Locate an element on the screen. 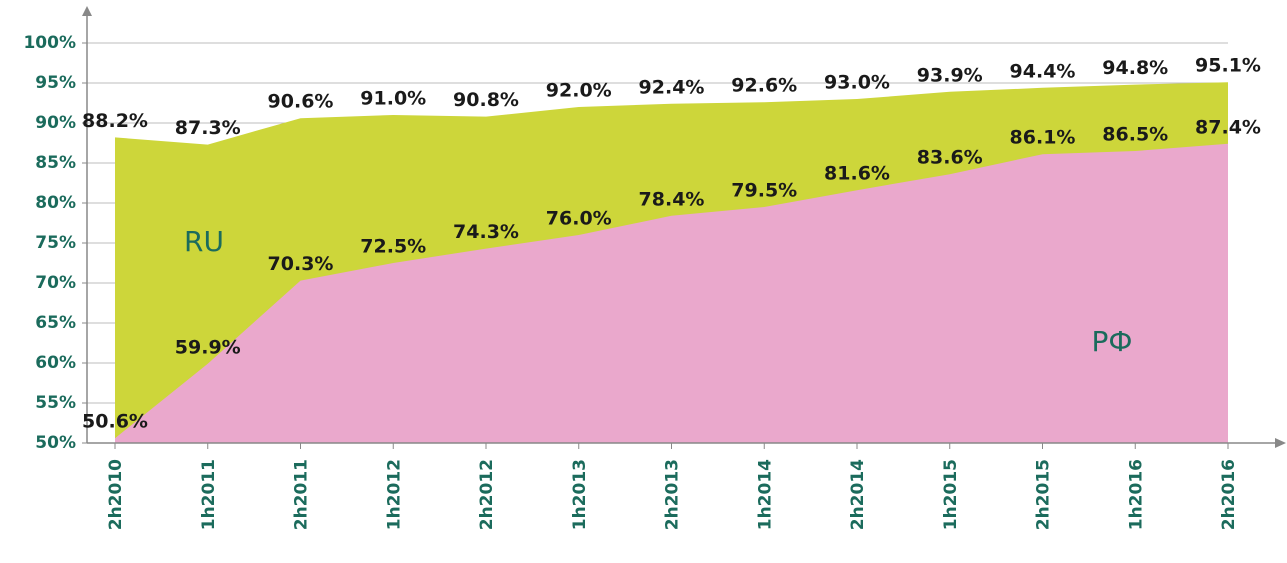 This screenshot has width=1287, height=563. data-label: 93.0% is located at coordinates (857, 83).